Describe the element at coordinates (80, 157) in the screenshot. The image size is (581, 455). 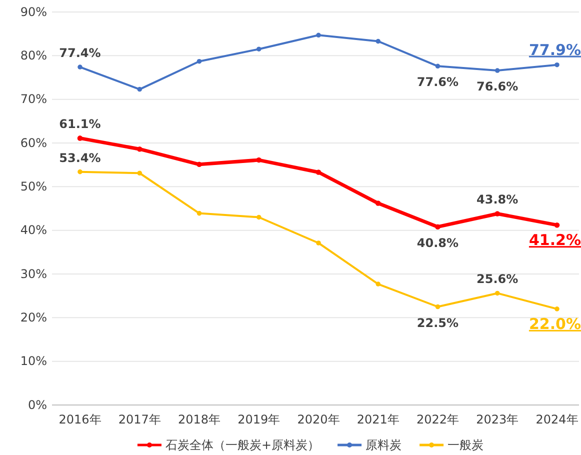
I see `data-label: 53.4%` at that location.